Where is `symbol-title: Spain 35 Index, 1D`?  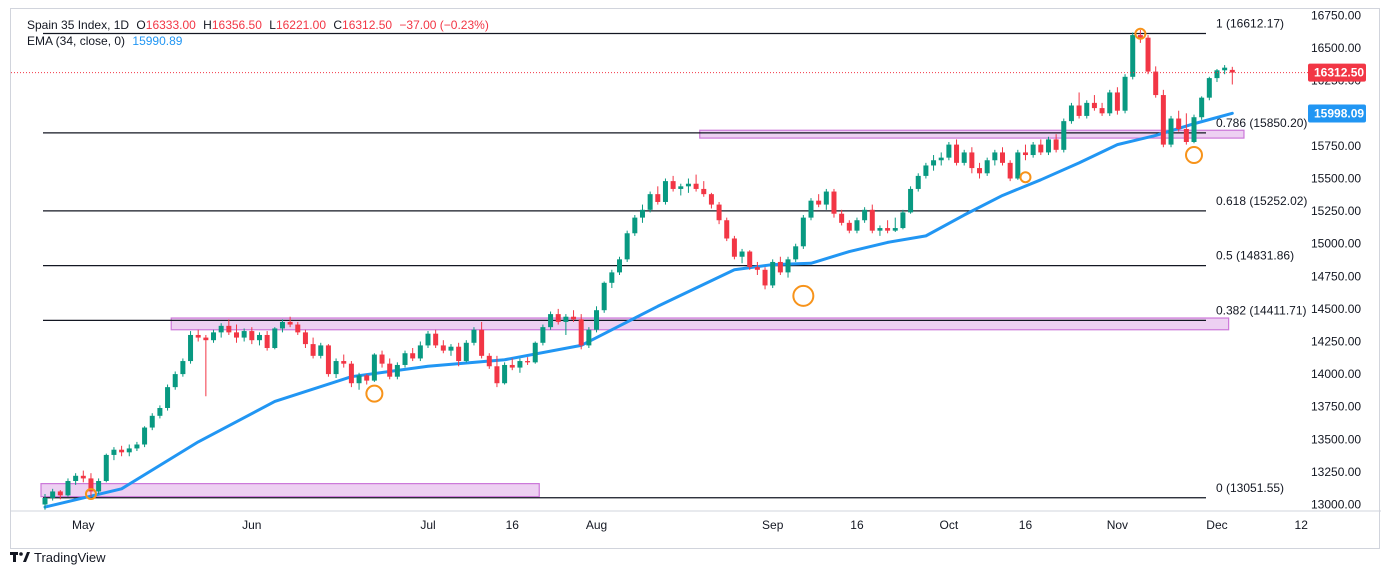 symbol-title: Spain 35 Index, 1D is located at coordinates (78, 25).